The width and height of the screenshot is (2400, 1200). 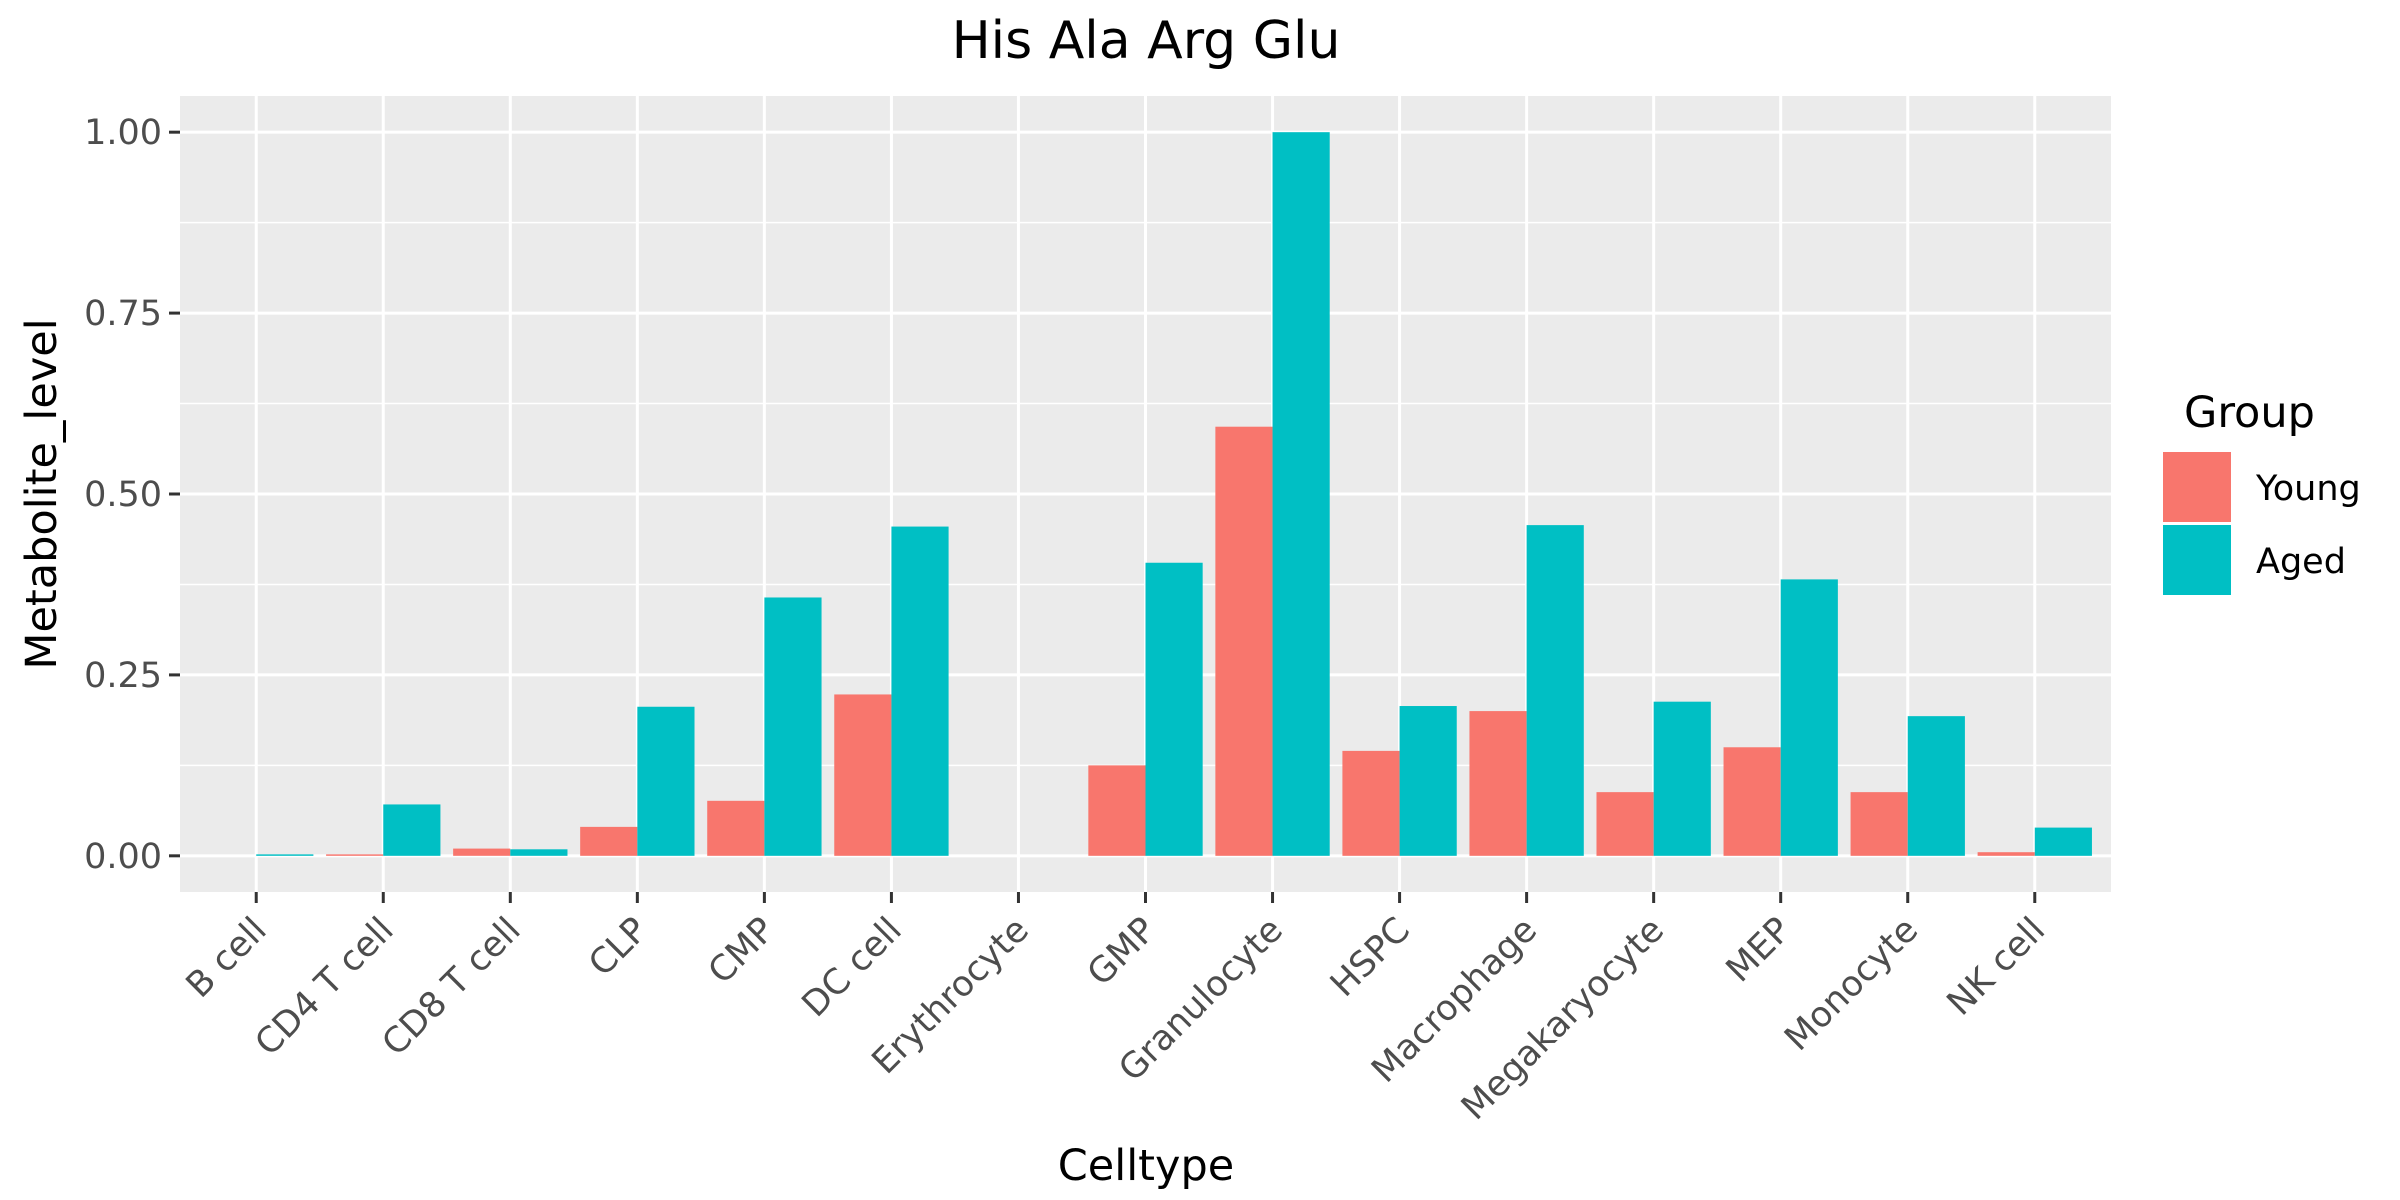 What do you see at coordinates (742, 951) in the screenshot?
I see `x-tick-label: CMP` at bounding box center [742, 951].